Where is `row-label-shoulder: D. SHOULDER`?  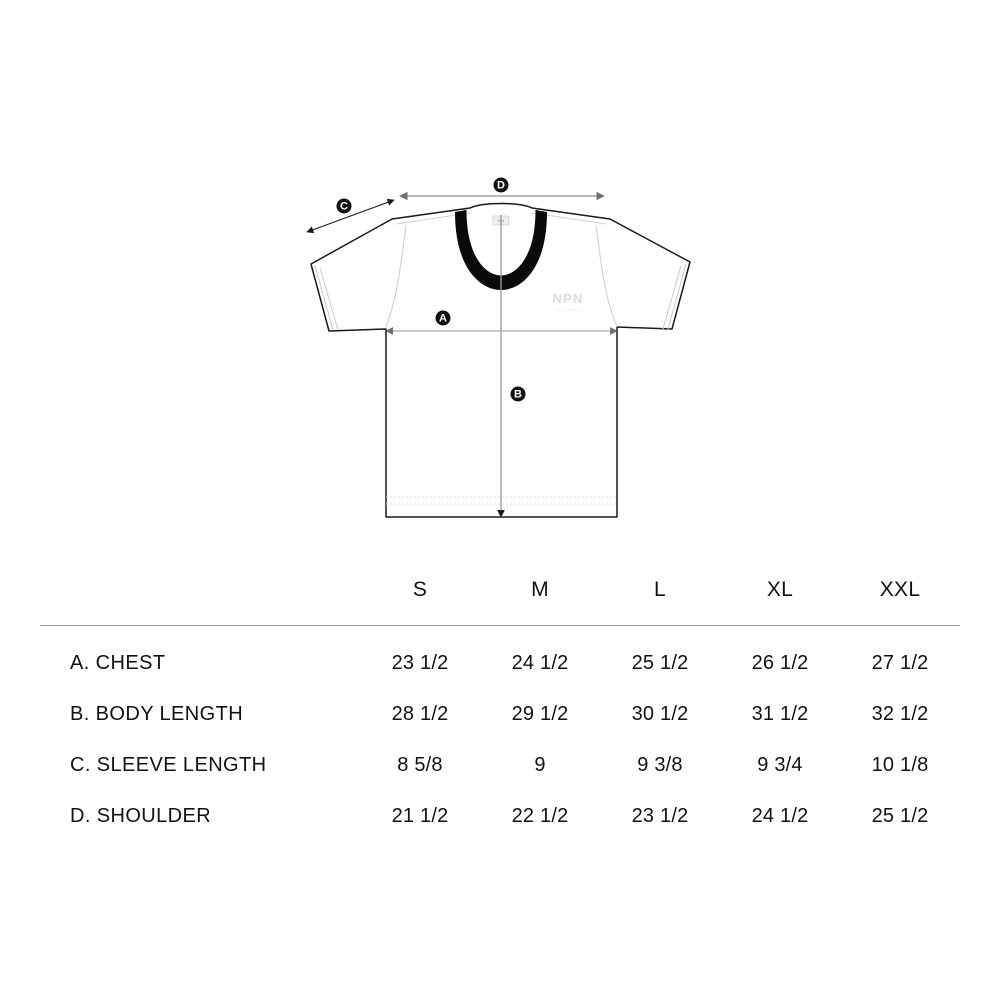
row-label-shoulder: D. SHOULDER is located at coordinates (141, 816).